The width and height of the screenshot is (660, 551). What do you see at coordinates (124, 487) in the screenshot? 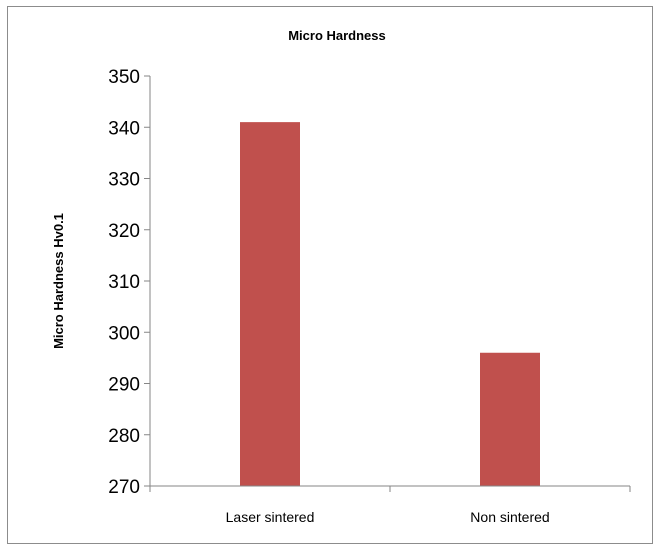
I see `y-tick-label-270: 270` at bounding box center [124, 487].